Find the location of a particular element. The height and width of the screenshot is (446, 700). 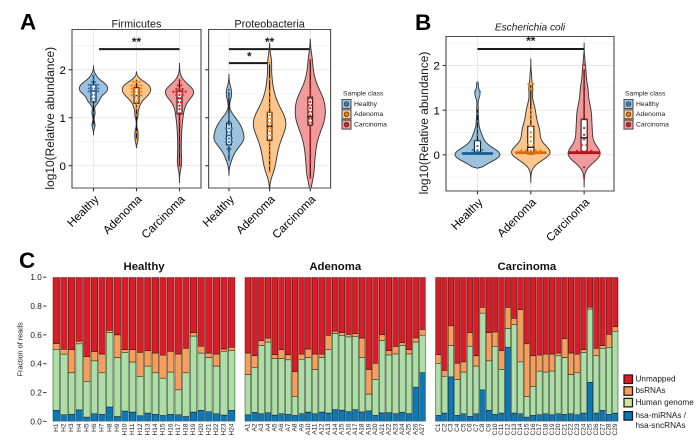

svg-text: B is located at coordinates (423, 22).